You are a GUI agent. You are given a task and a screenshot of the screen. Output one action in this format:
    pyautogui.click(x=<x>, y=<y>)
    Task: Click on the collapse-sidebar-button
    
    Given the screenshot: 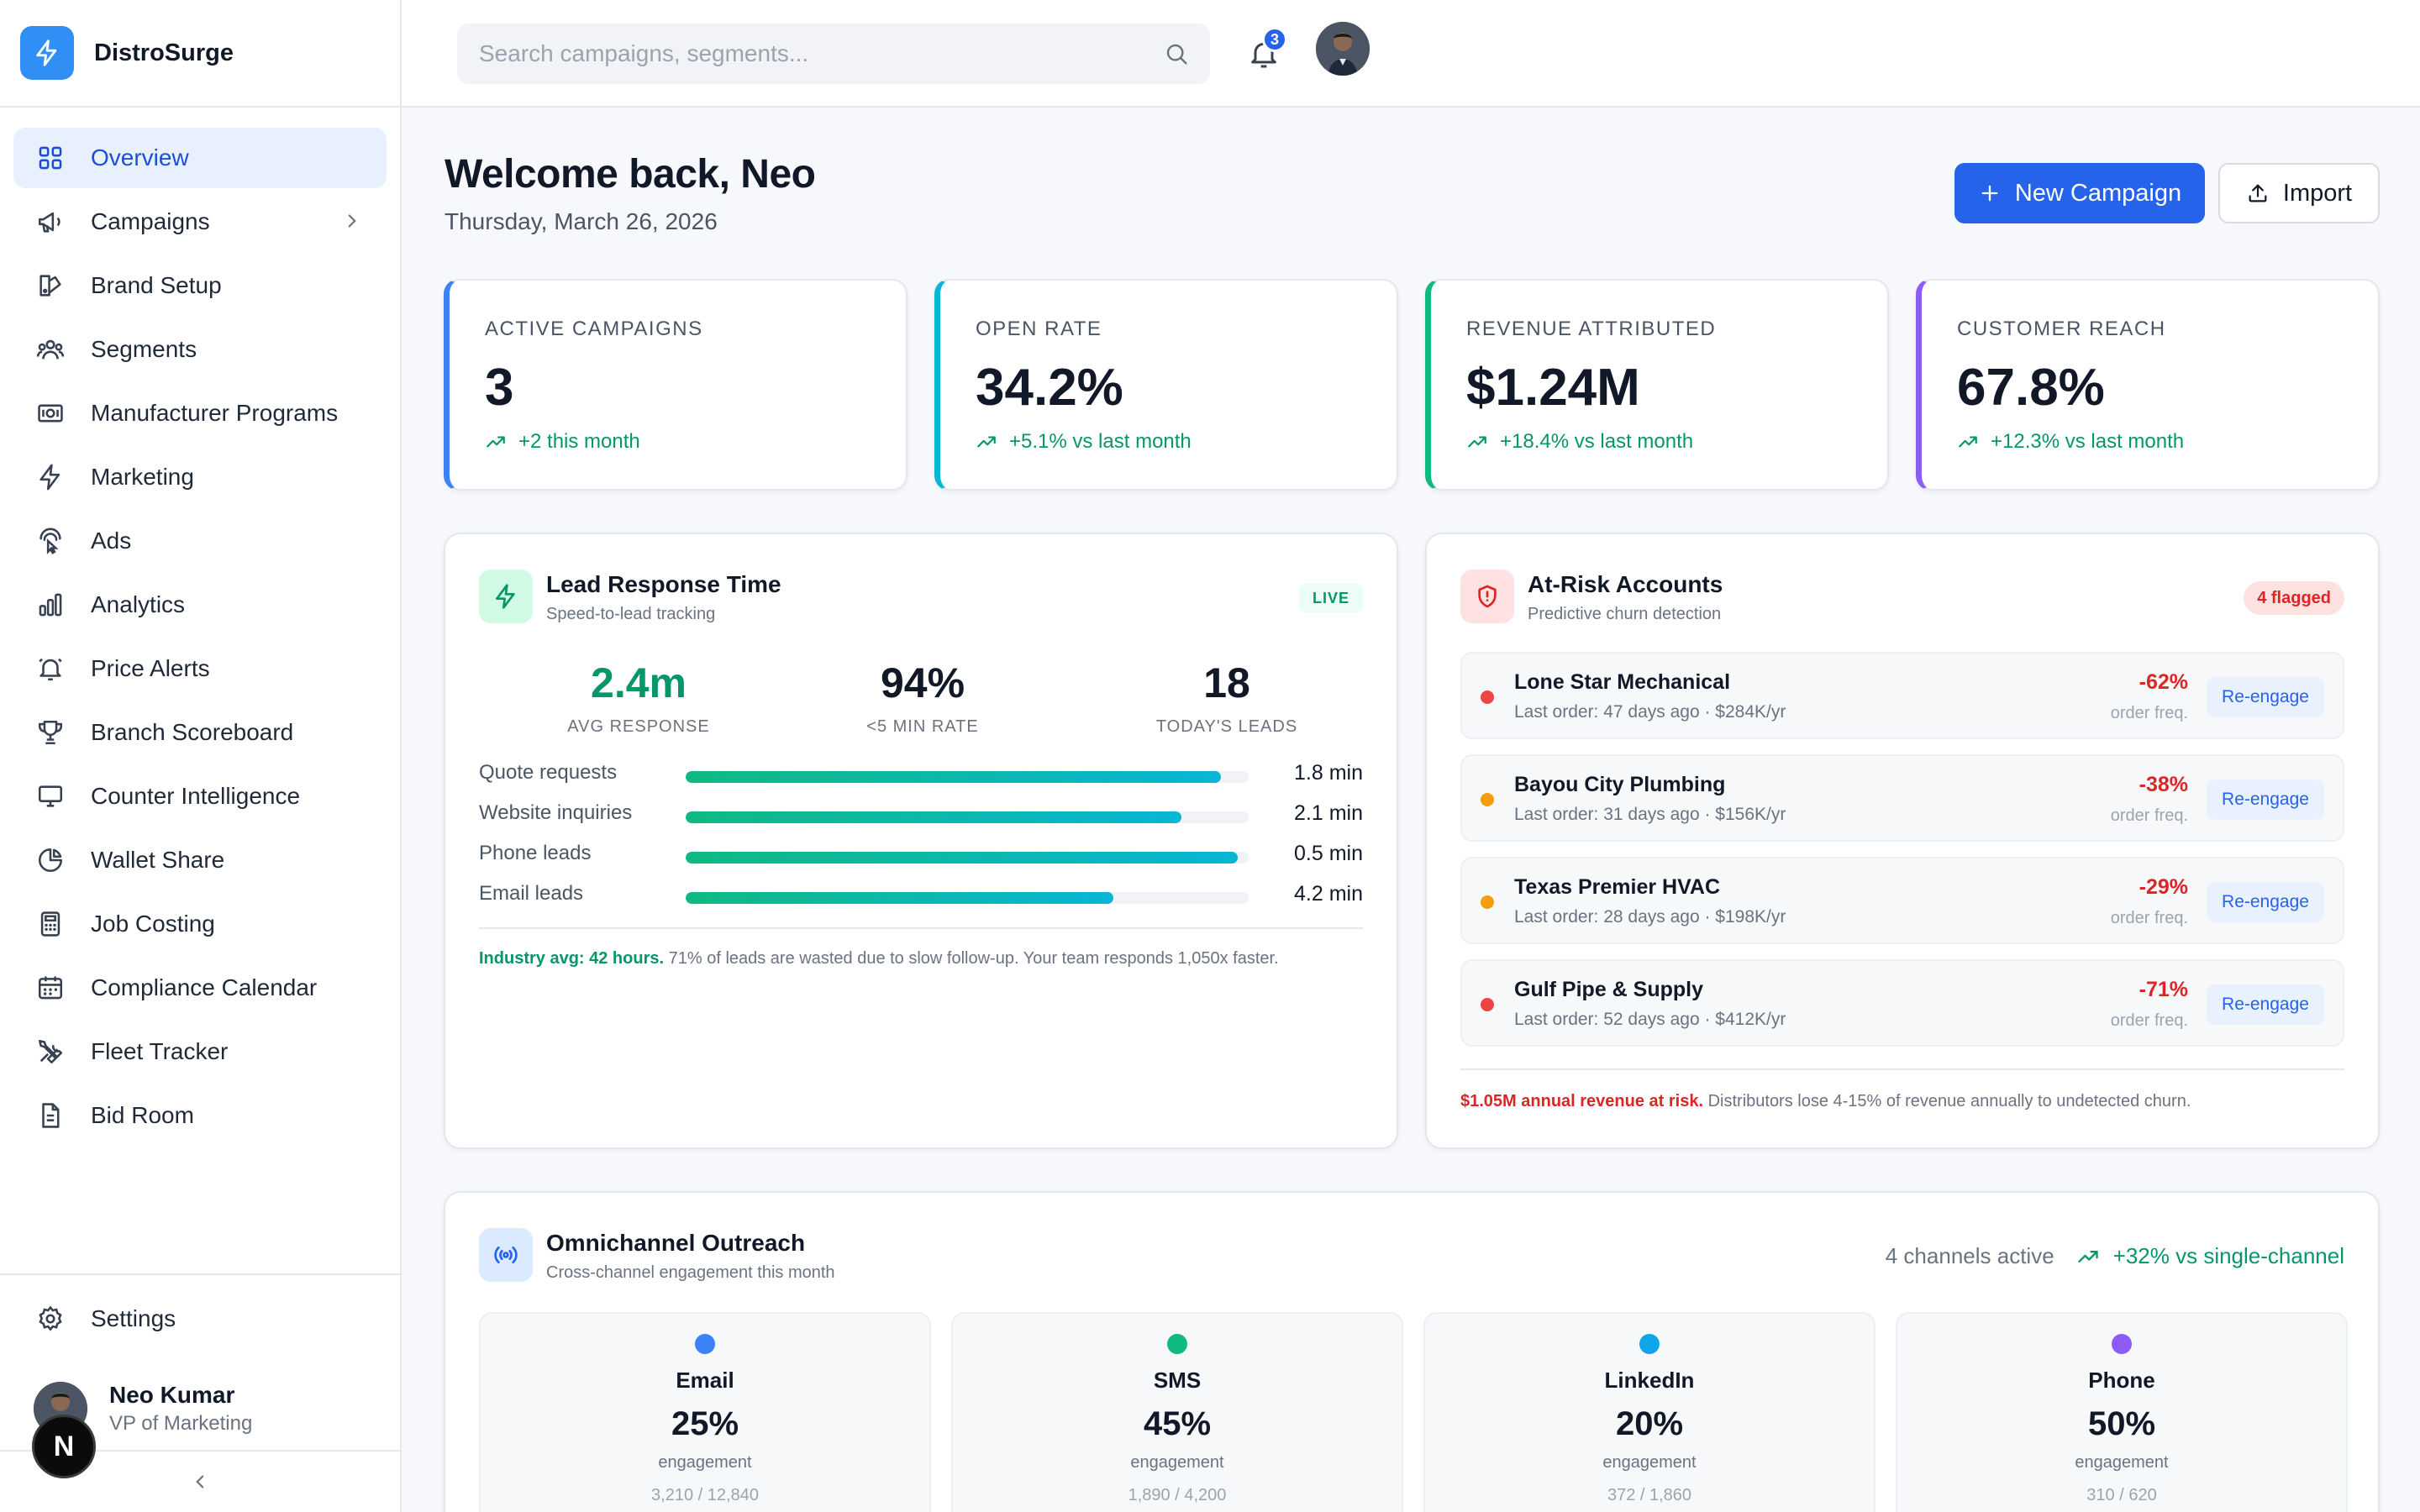 What is the action you would take?
    pyautogui.click(x=200, y=1481)
    